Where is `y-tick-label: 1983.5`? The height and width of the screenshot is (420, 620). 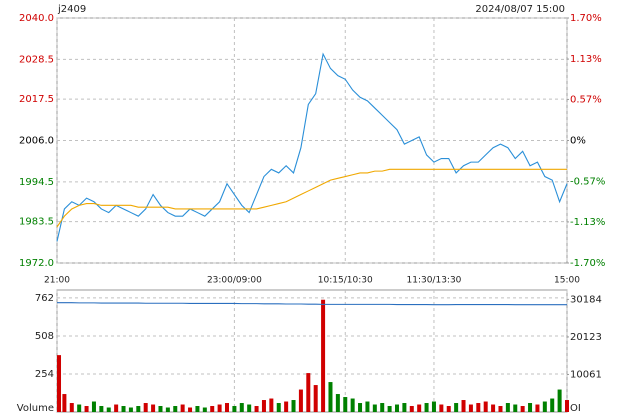
y-tick-label: 1983.5 is located at coordinates (36, 222).